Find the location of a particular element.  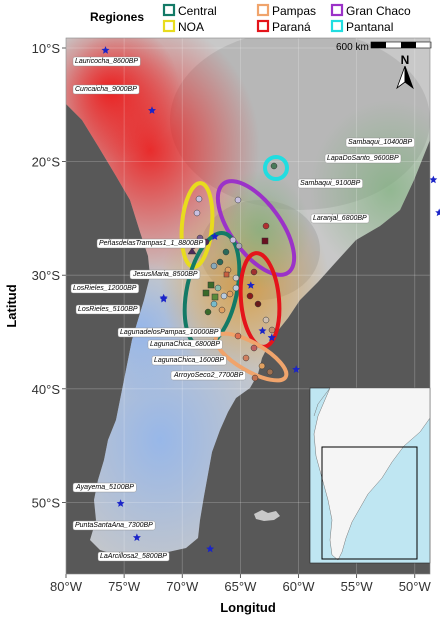

site-label: Sambaqui_10400BP is located at coordinates (380, 142).